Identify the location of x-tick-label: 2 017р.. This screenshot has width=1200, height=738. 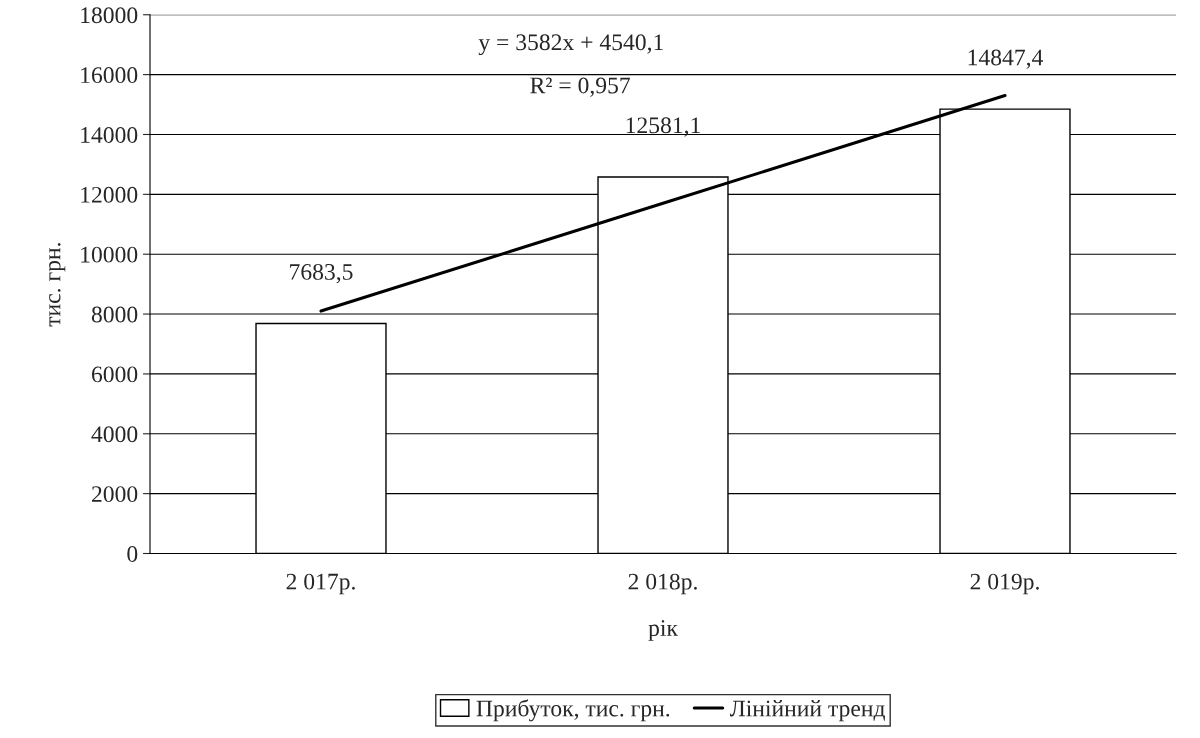
(320, 584).